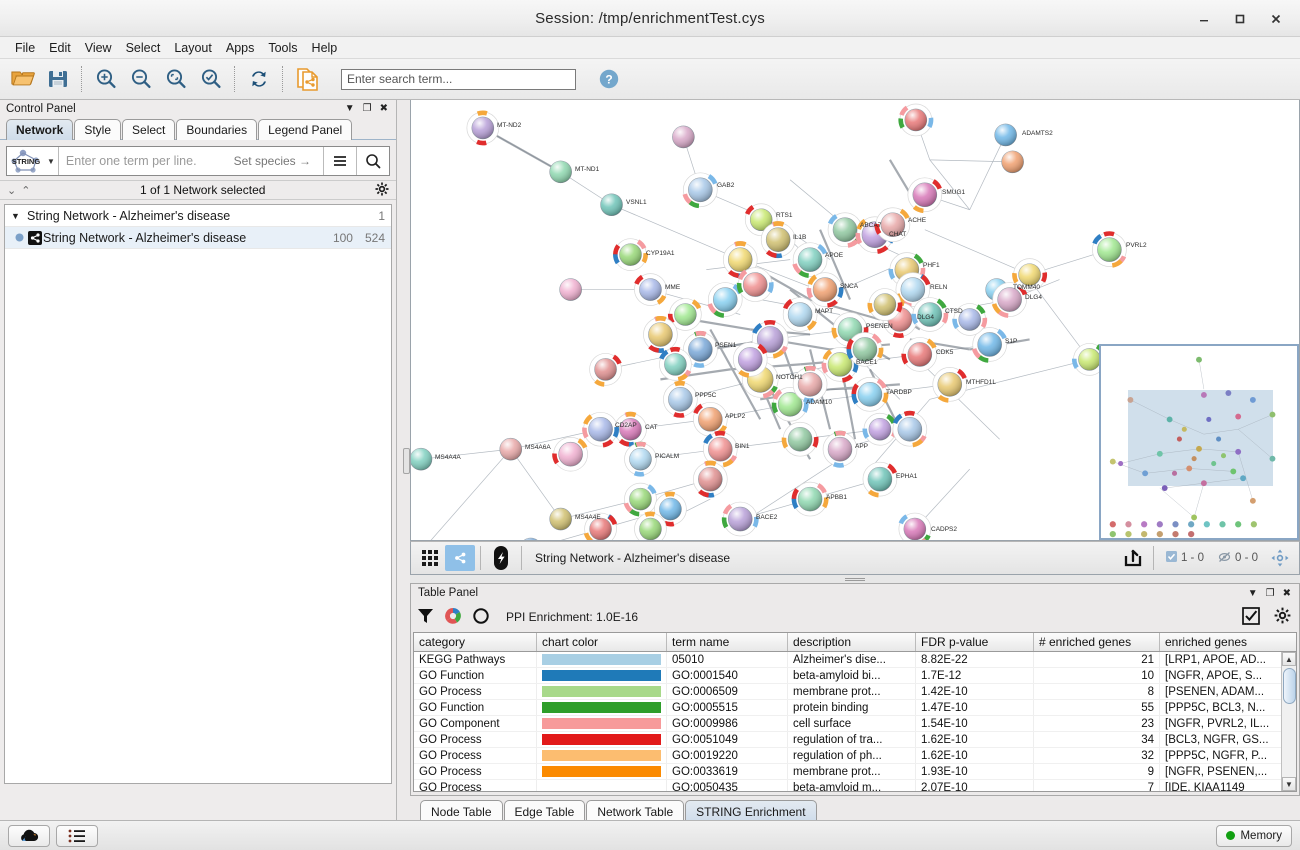  What do you see at coordinates (258, 79) in the screenshot?
I see `refresh-icon` at bounding box center [258, 79].